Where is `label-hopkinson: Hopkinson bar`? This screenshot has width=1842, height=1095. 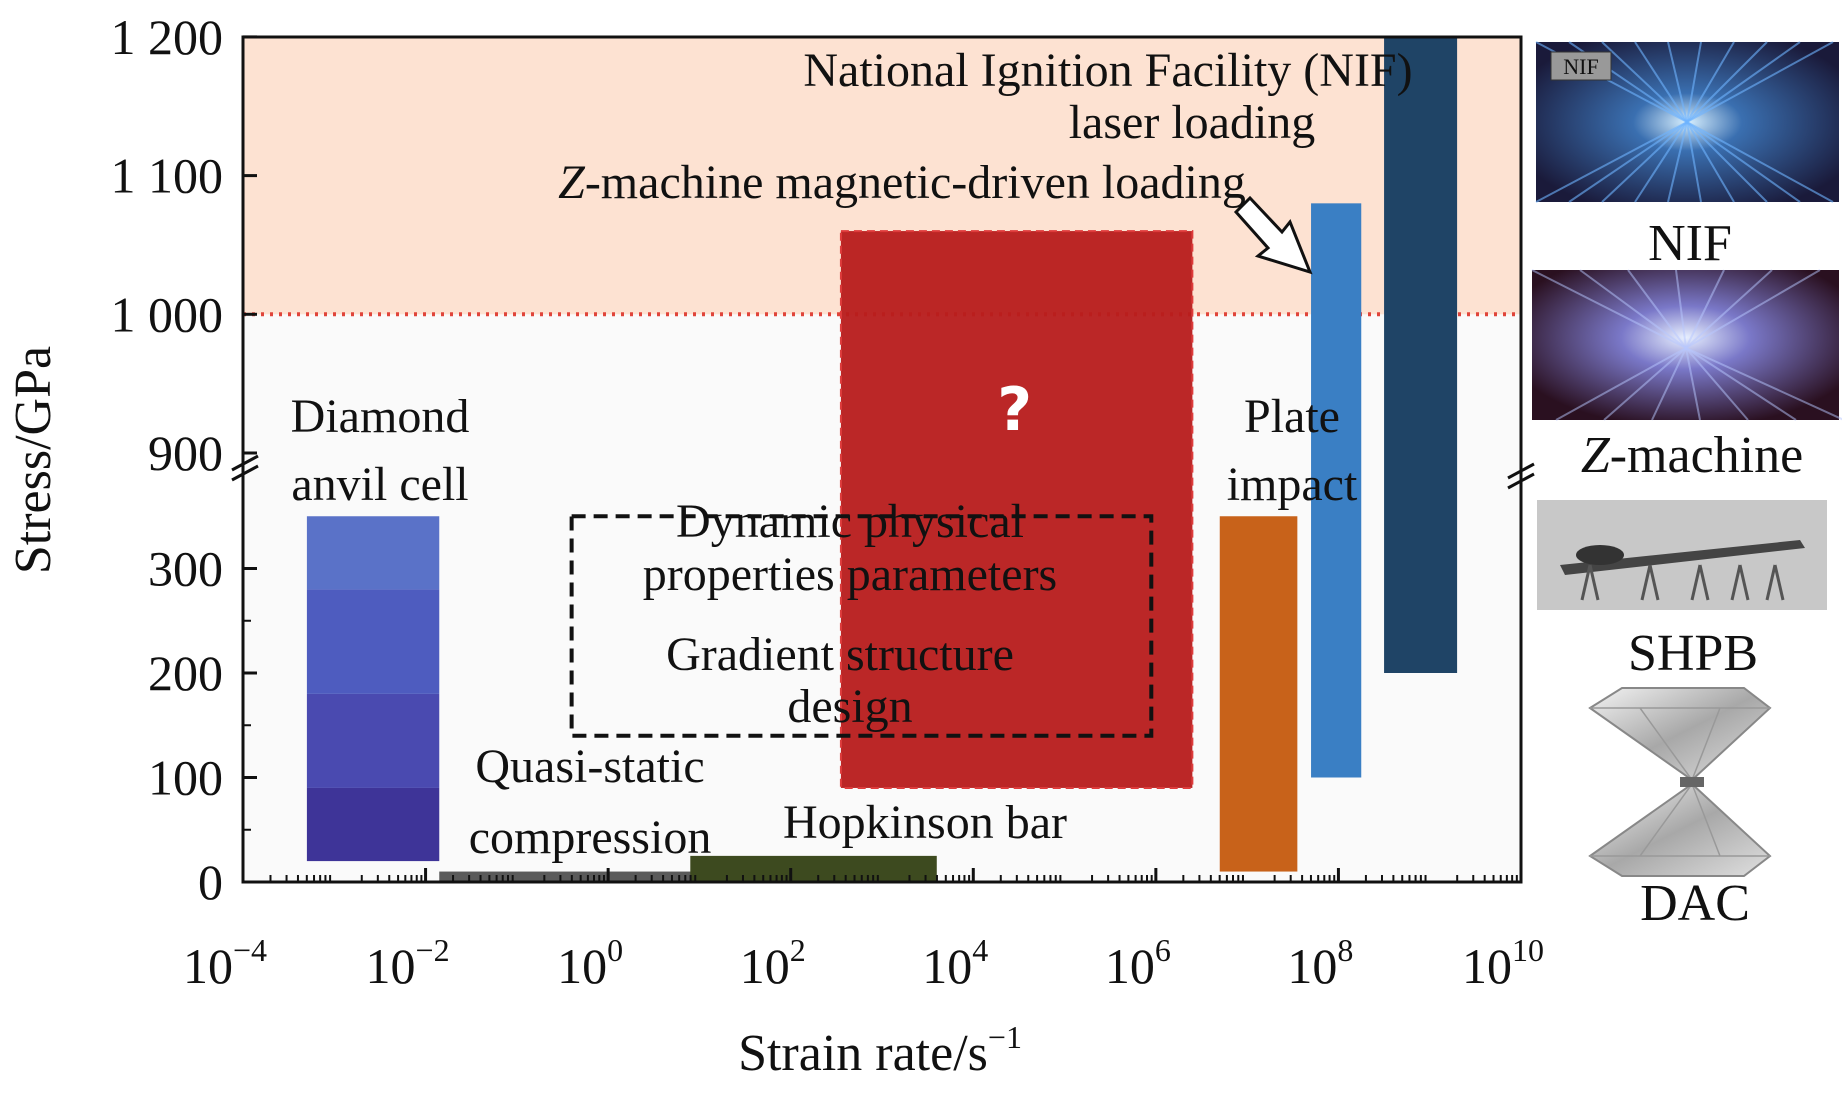 label-hopkinson: Hopkinson bar is located at coordinates (925, 822).